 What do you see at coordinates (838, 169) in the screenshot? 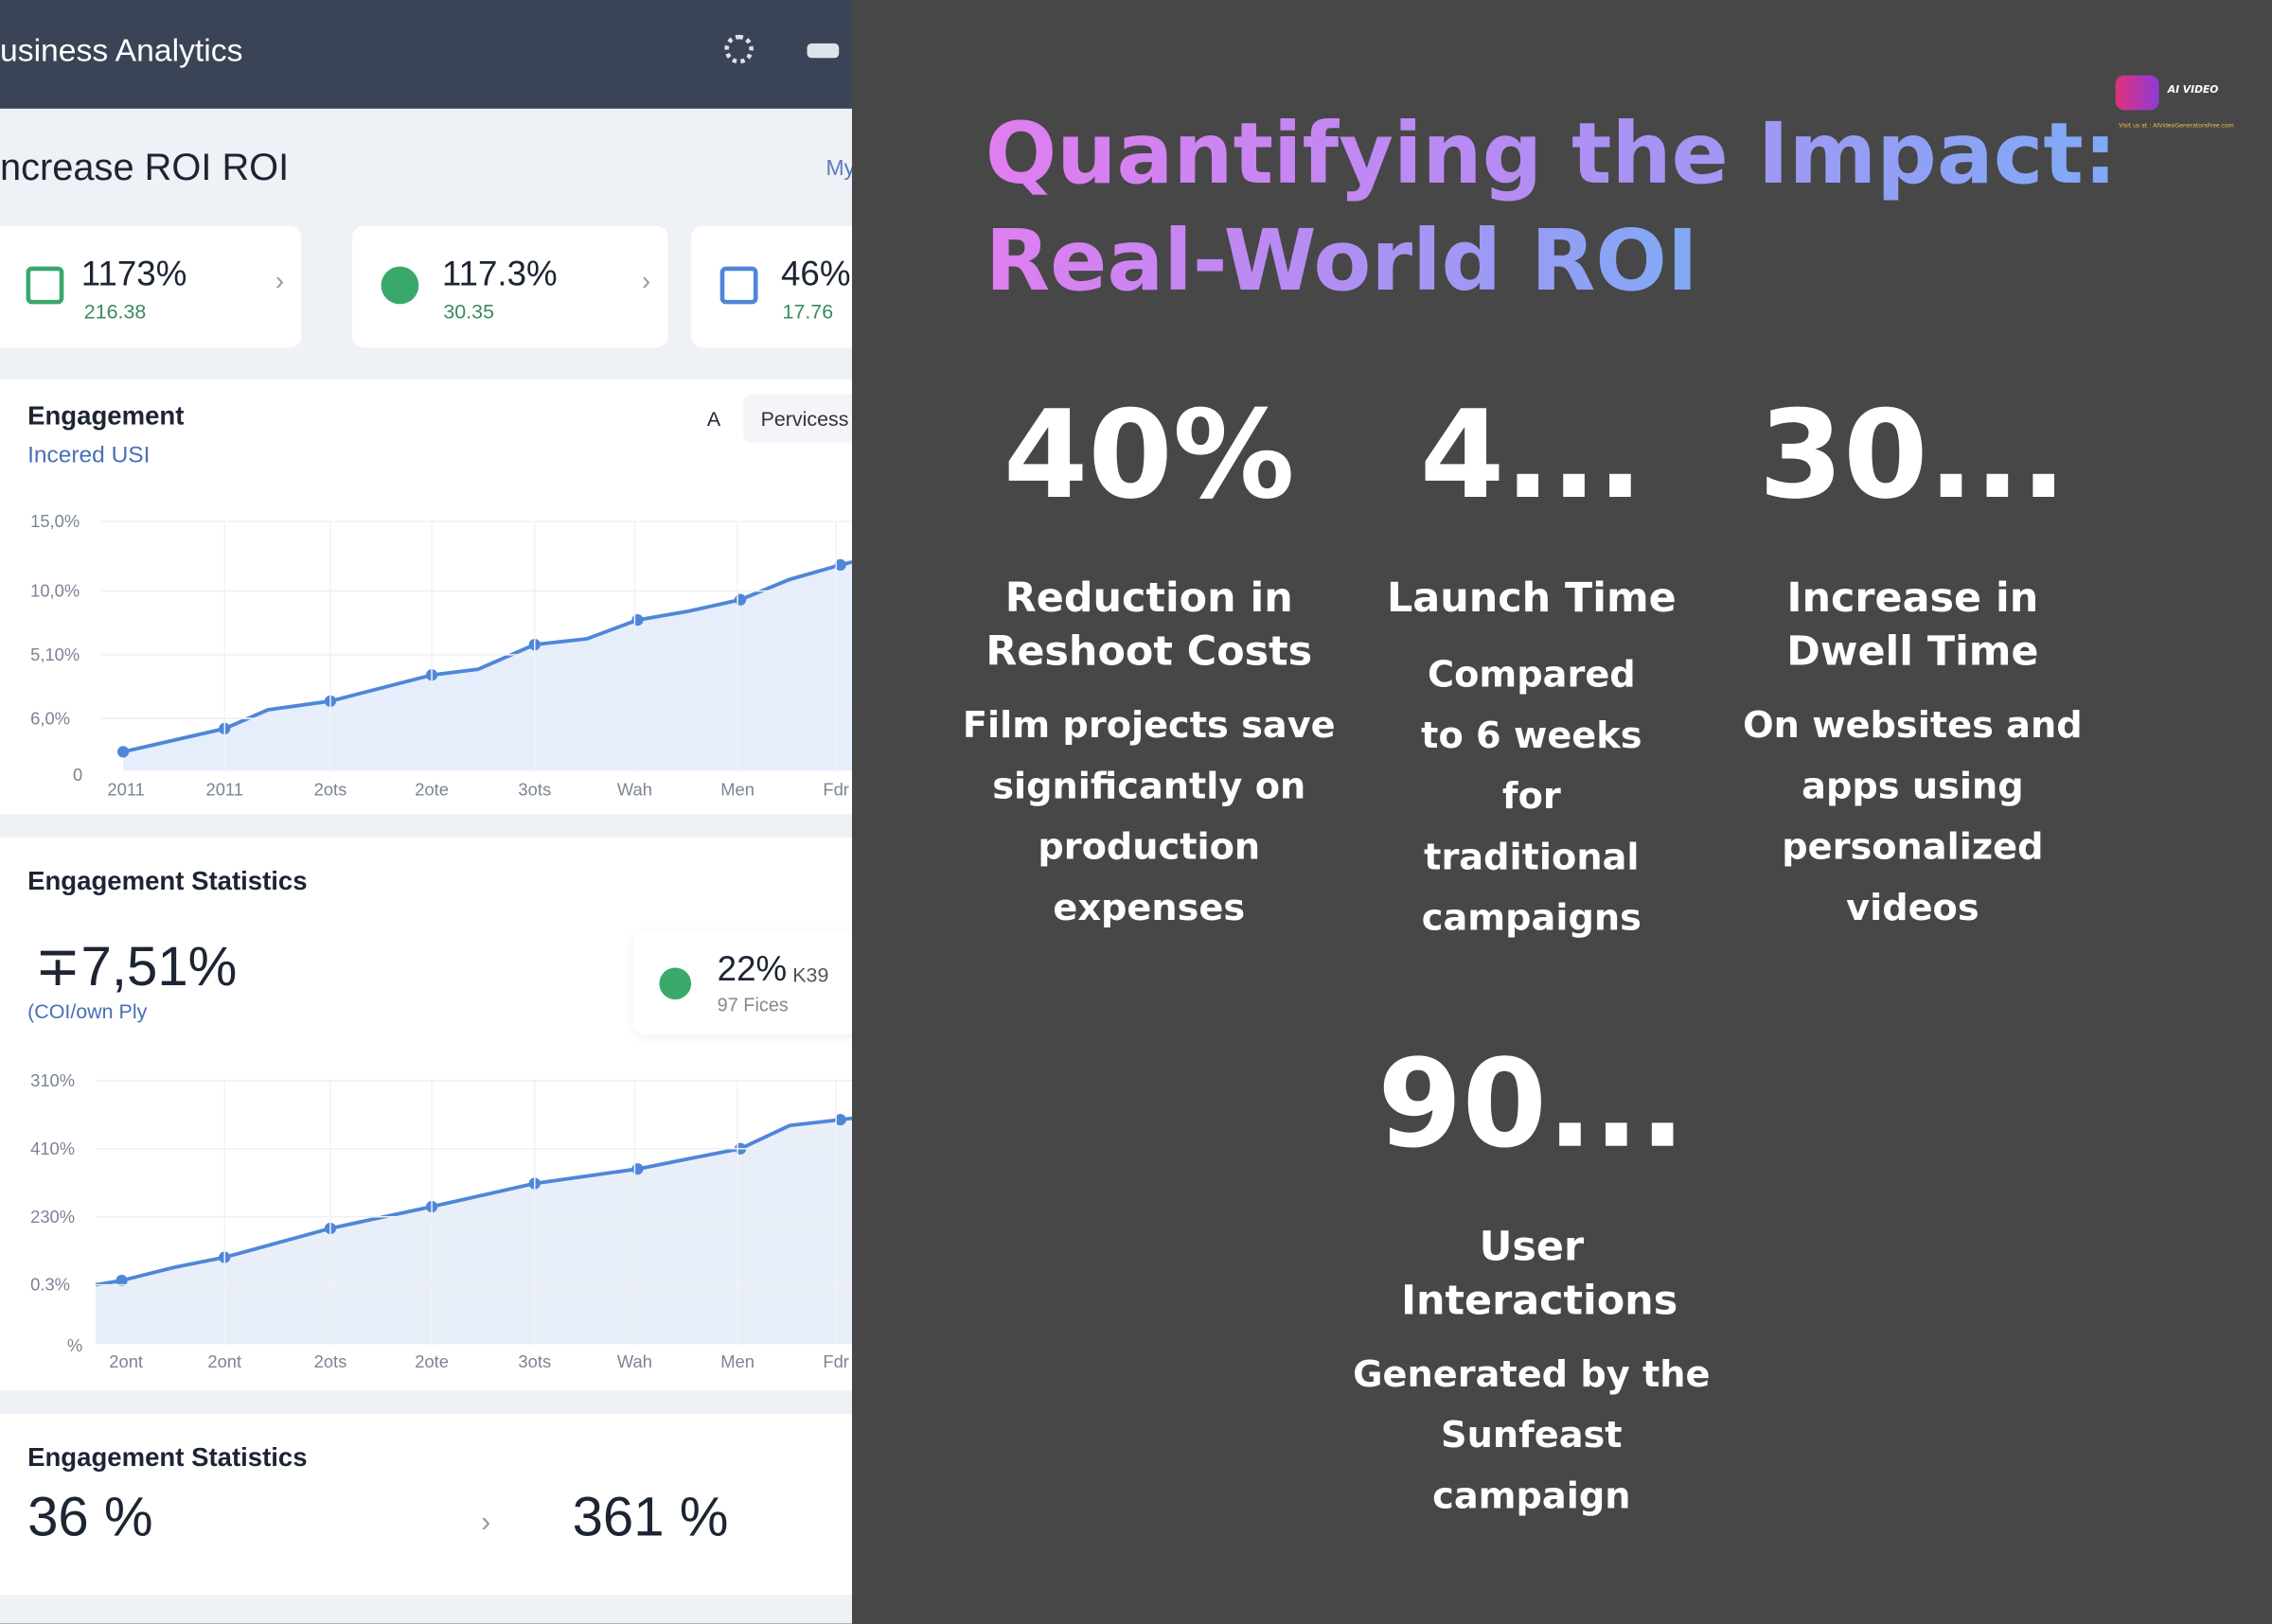
I see `section-link: My` at bounding box center [838, 169].